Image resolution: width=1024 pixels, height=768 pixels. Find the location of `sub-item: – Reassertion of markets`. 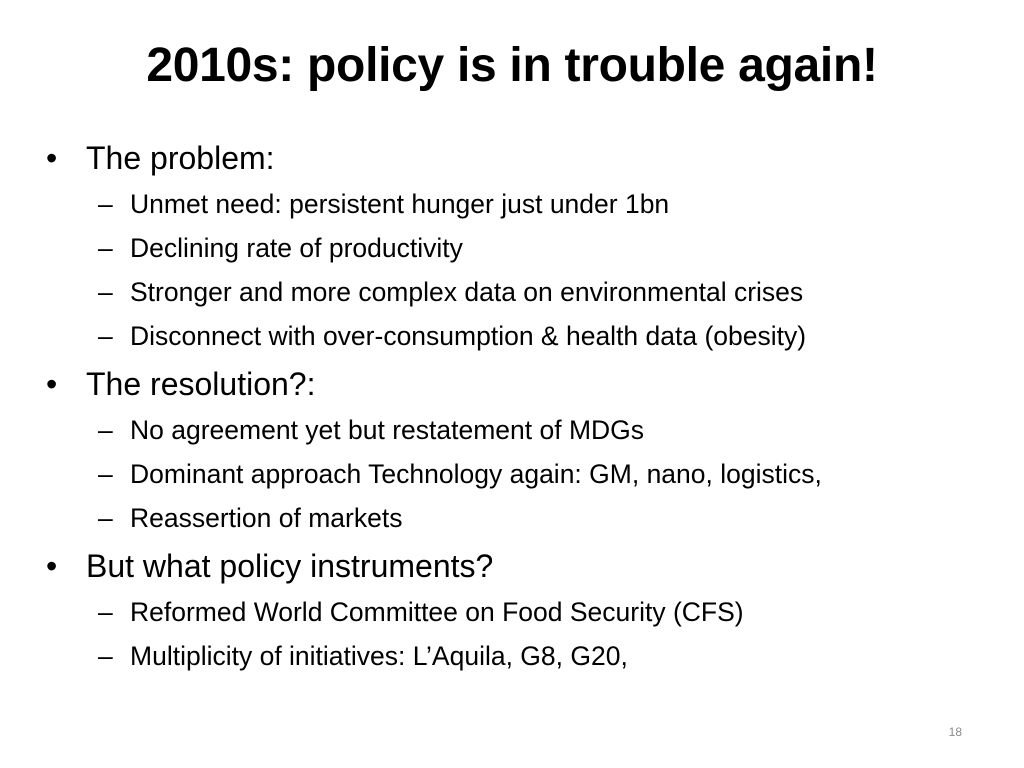

sub-item: – Reassertion of markets is located at coordinates (532, 518).